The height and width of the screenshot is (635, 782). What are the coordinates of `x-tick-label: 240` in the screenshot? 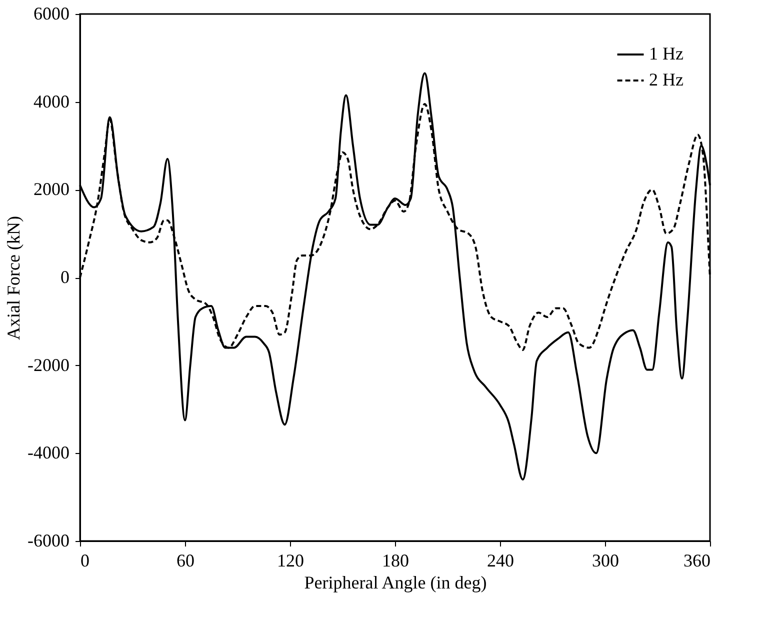 It's located at (500, 560).